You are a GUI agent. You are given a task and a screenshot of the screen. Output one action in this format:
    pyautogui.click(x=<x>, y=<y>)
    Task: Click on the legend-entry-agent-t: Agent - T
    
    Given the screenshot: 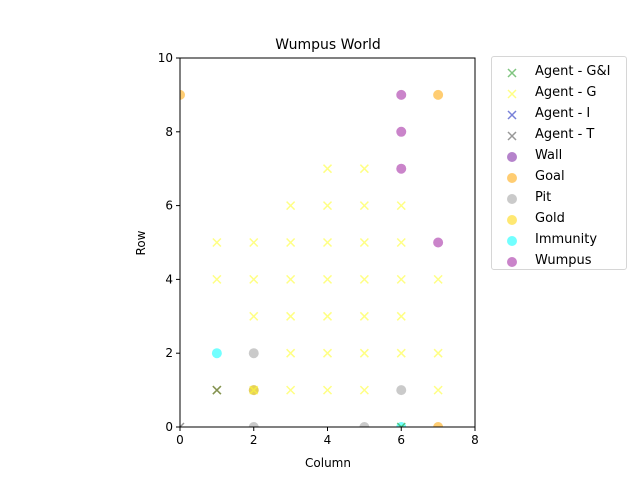 What is the action you would take?
    pyautogui.click(x=560, y=136)
    